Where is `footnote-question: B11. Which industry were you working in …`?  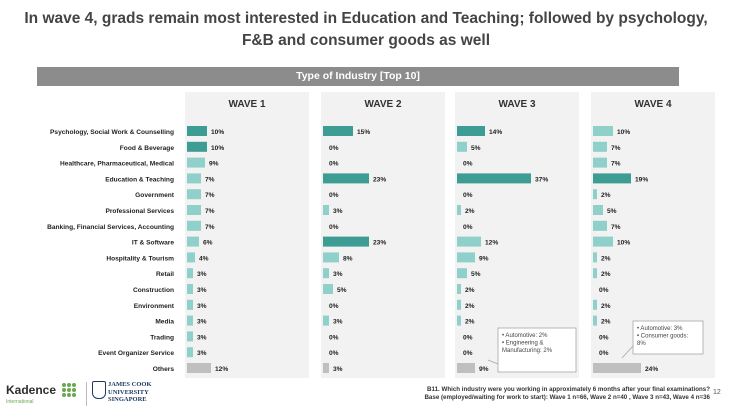
footnote-question: B11. Which industry were you working in … is located at coordinates (568, 389).